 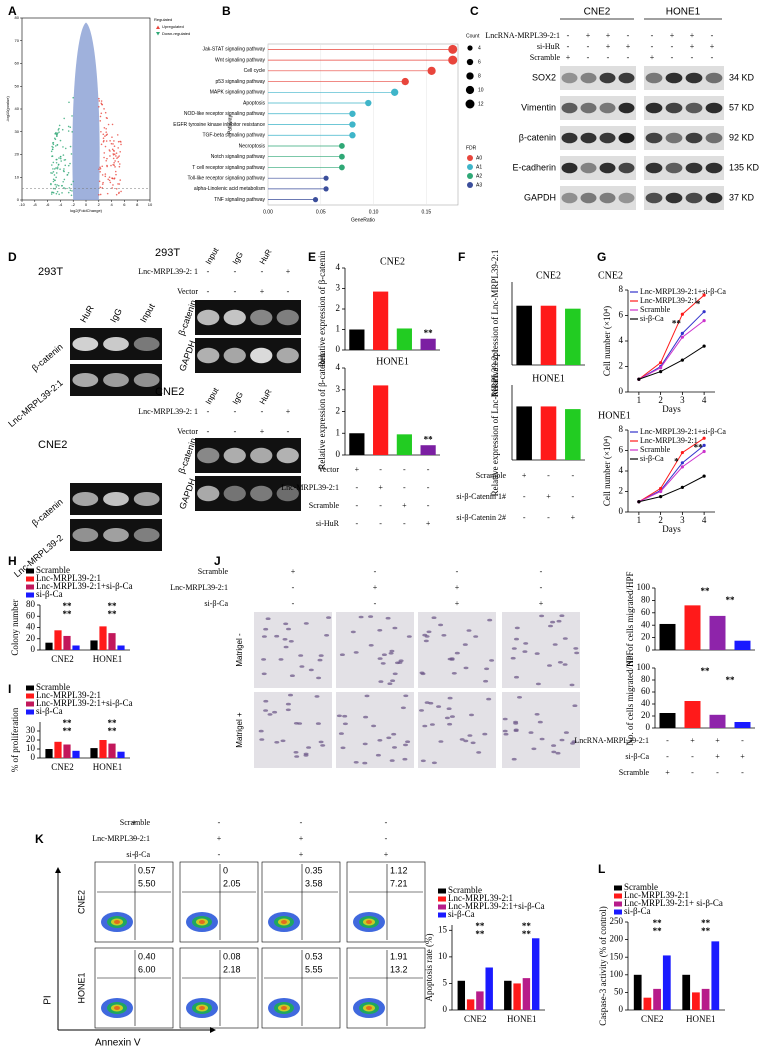 I want to click on condition-label: si-β-Catenin 2#, so click(x=481, y=517).